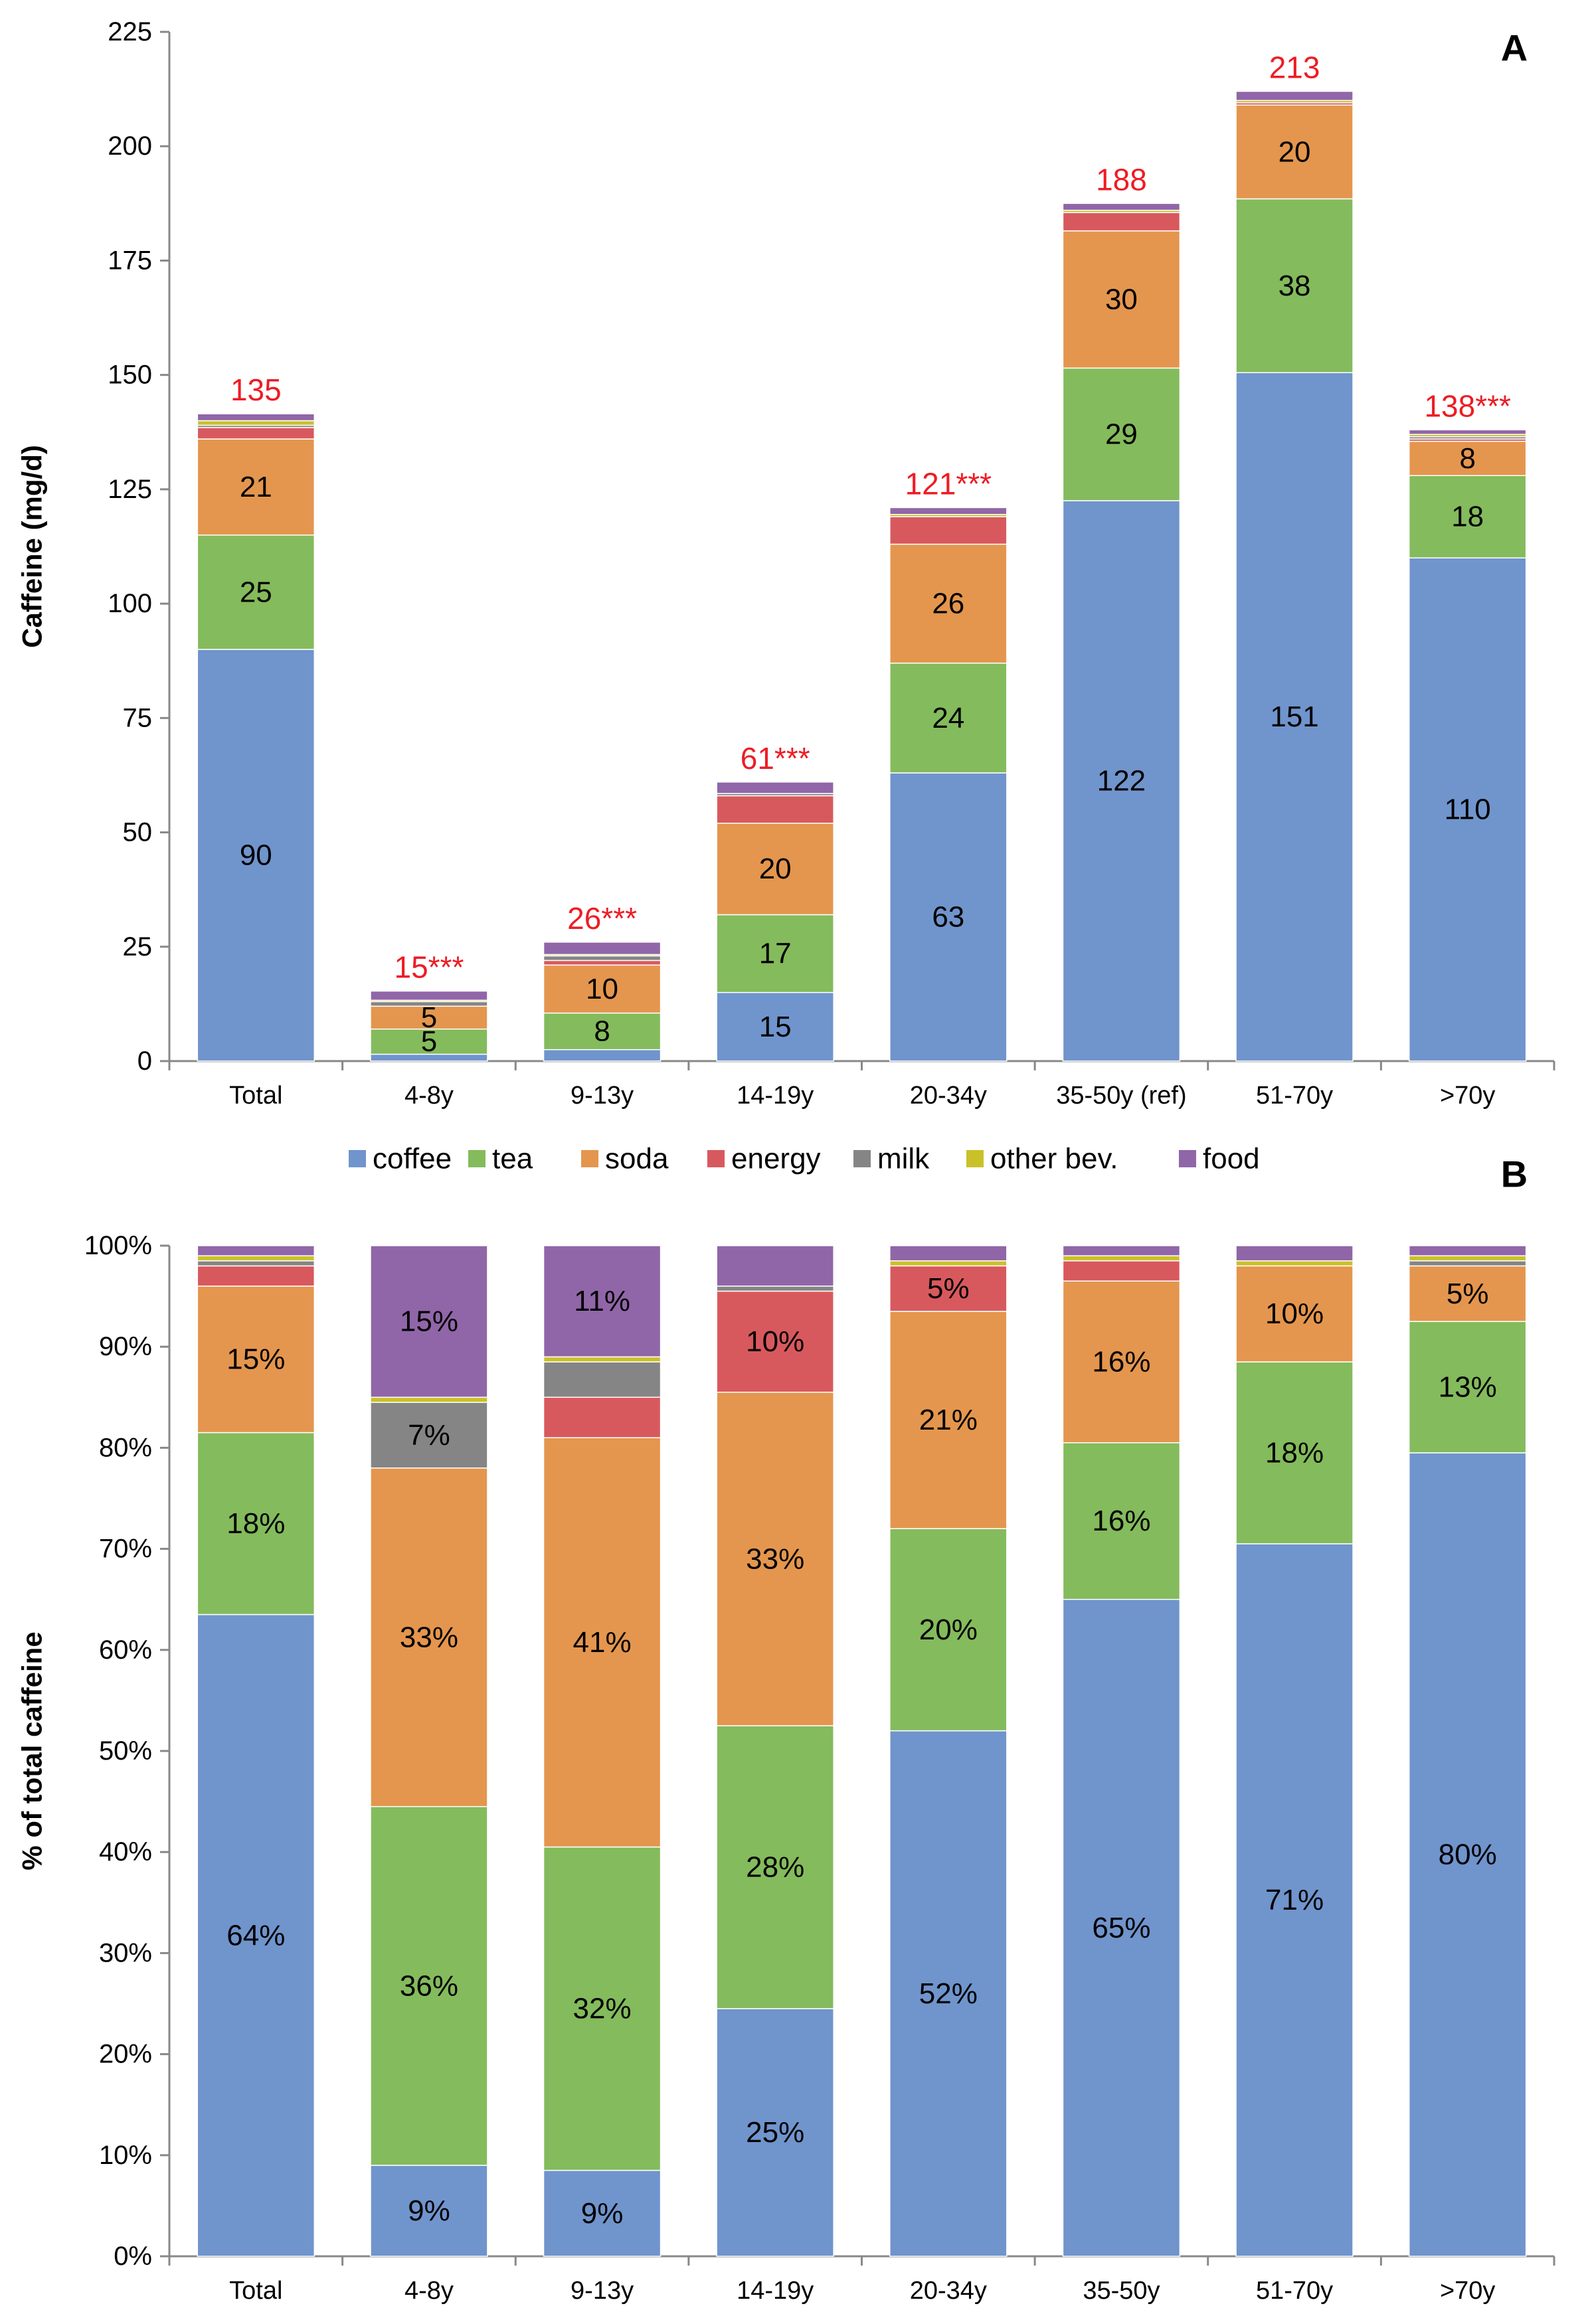 This screenshot has height=2324, width=1586. Describe the element at coordinates (429, 2211) in the screenshot. I see `data-label-coffee-4-8y: 9%` at that location.